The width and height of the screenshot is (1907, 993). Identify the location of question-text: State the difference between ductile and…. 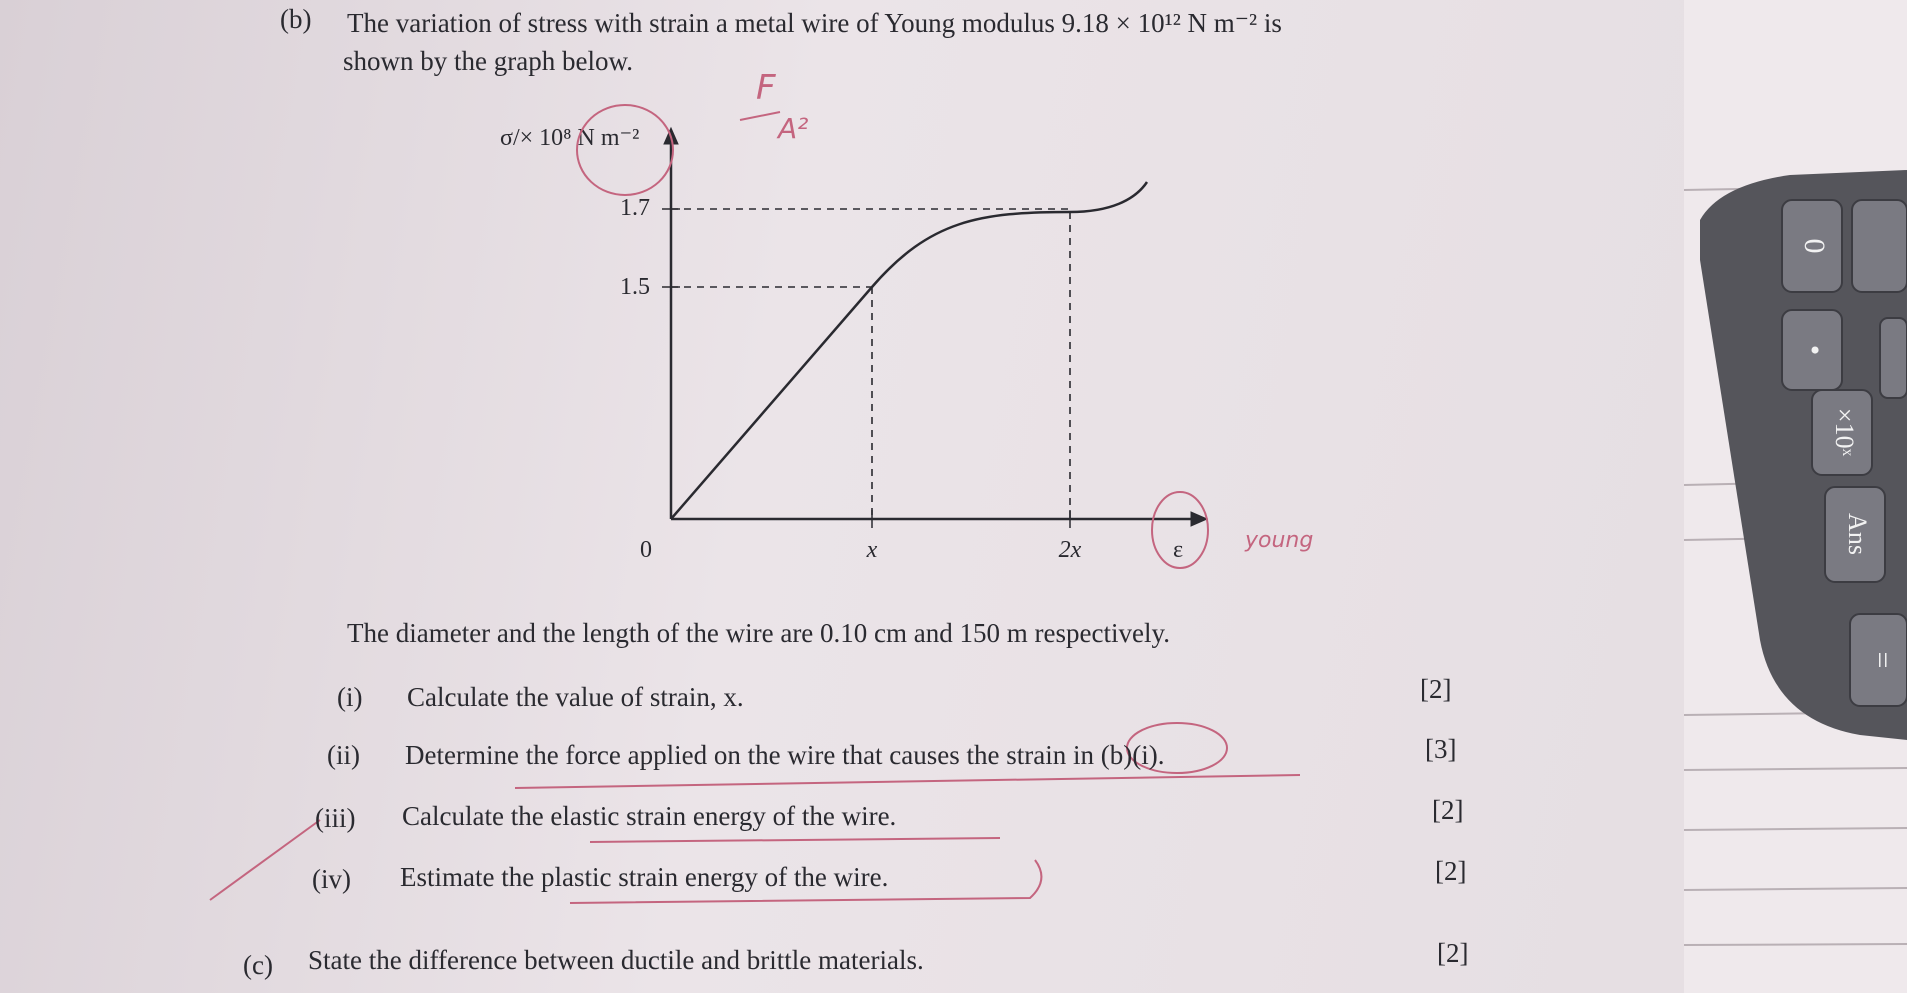
(616, 960).